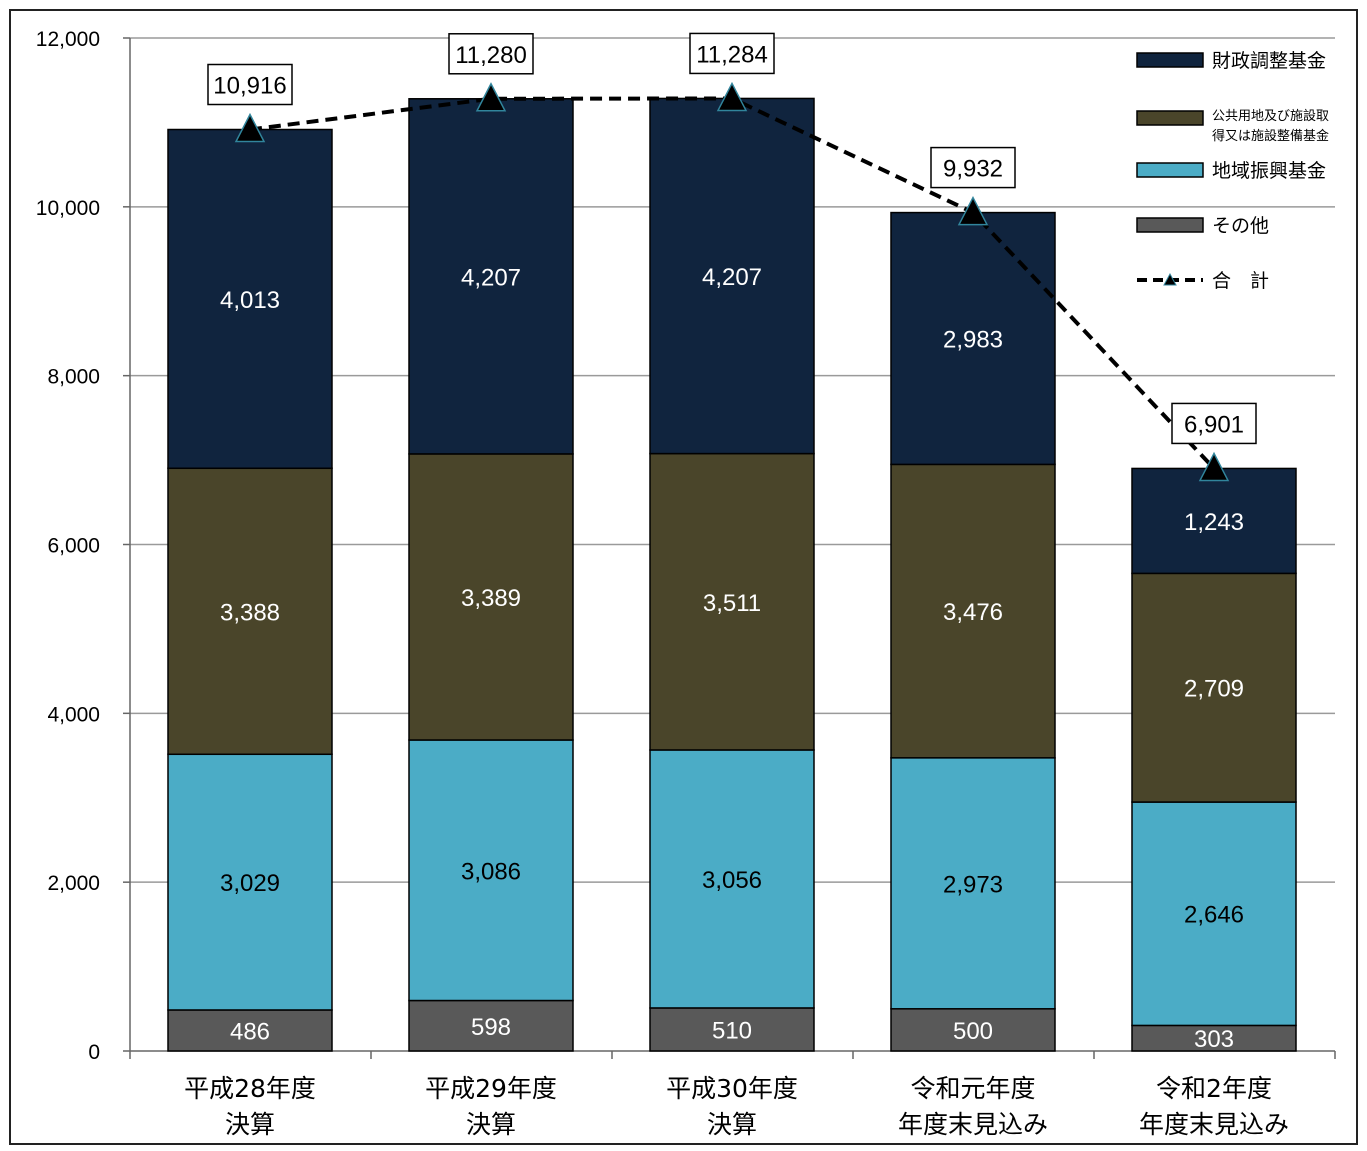  Describe the element at coordinates (732, 1088) in the screenshot. I see `category-label-line1: 平成30年度` at that location.